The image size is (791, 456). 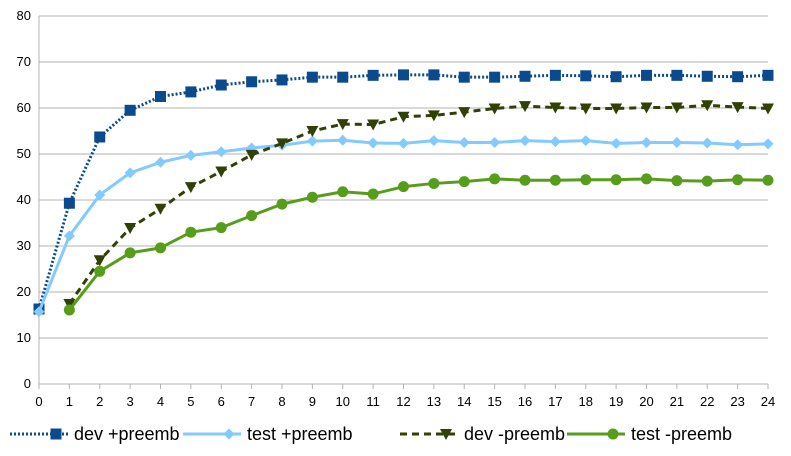 What do you see at coordinates (514, 434) in the screenshot?
I see `legend-label: dev -preemb` at bounding box center [514, 434].